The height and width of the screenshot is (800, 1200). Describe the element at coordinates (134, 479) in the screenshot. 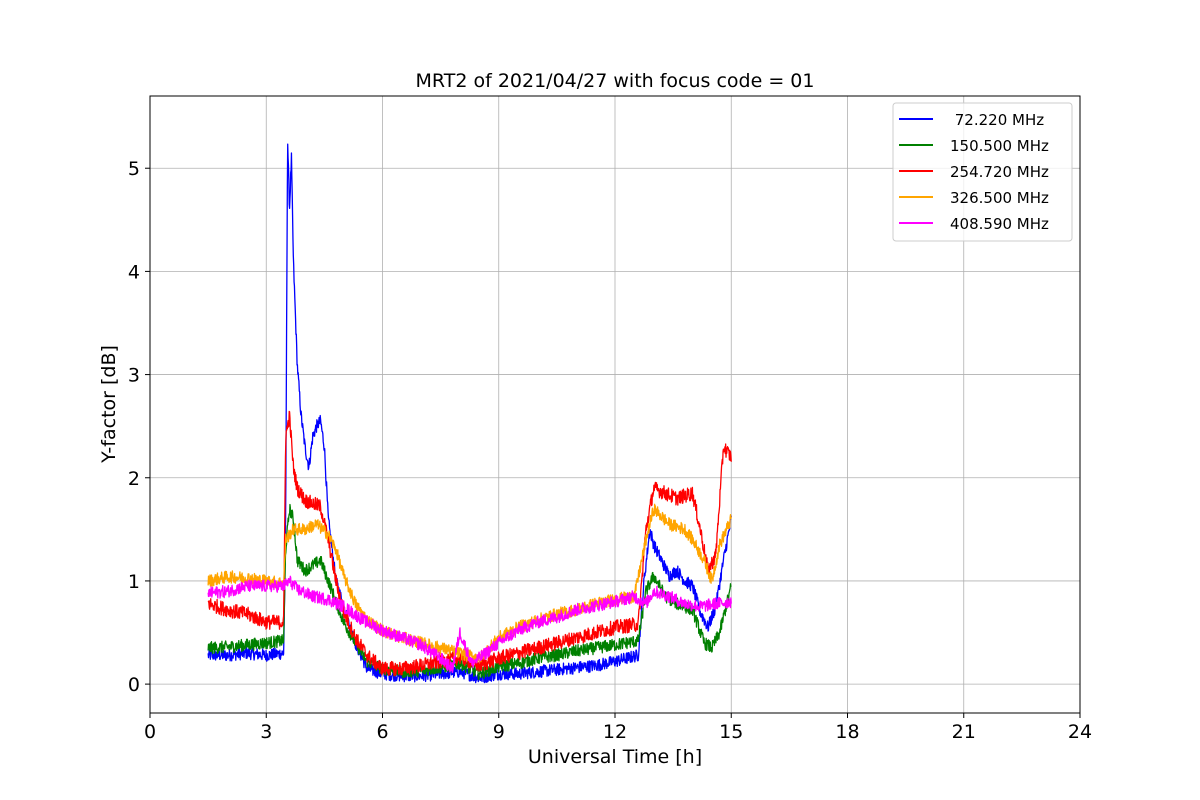

I see `y-tick-label: 2` at that location.